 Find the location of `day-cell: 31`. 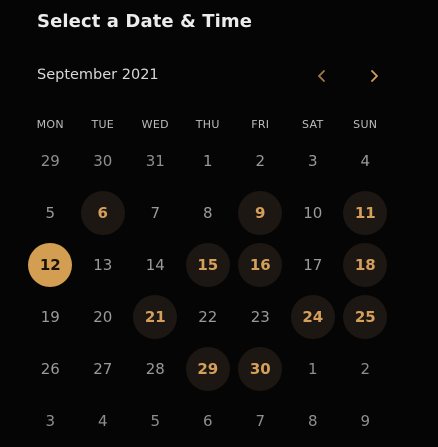

day-cell: 31 is located at coordinates (155, 161).